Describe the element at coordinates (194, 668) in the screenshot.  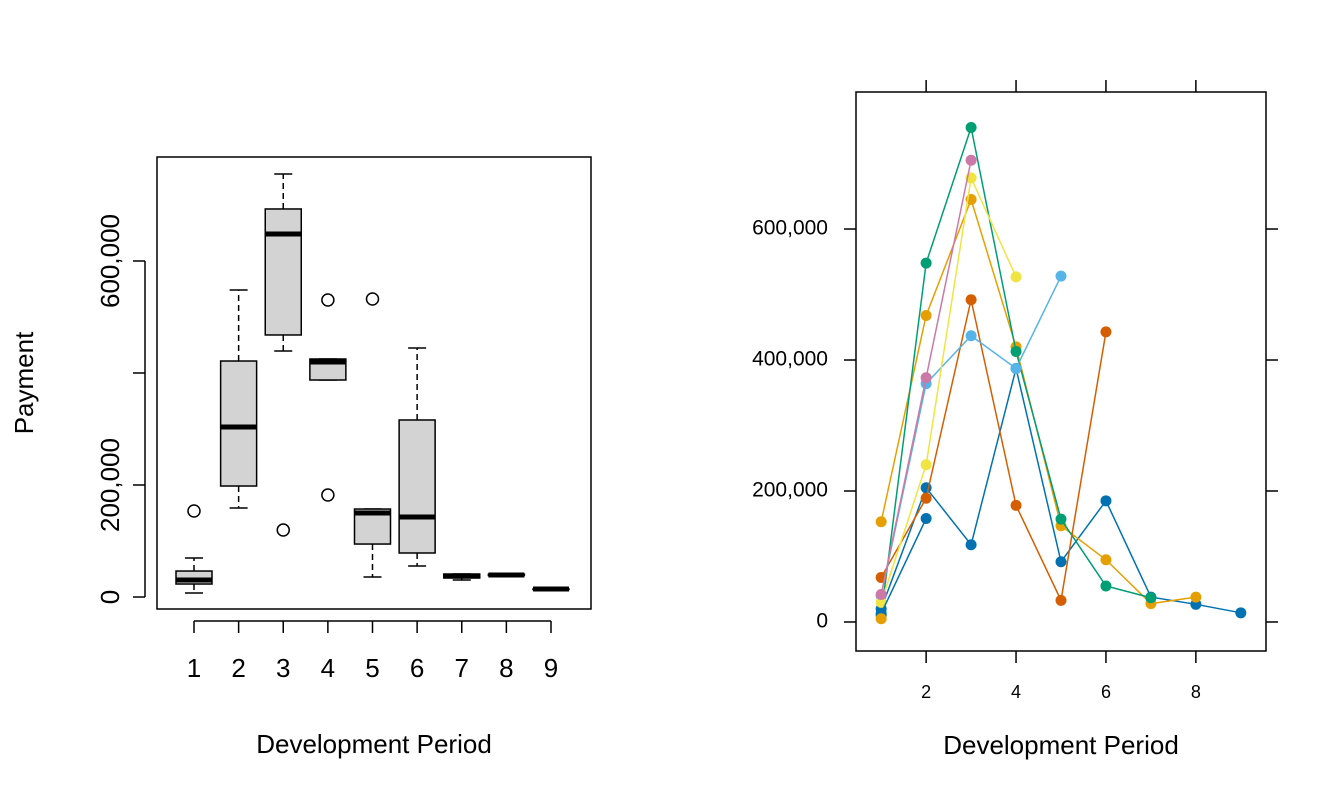
I see `x-tick-label: 1` at that location.